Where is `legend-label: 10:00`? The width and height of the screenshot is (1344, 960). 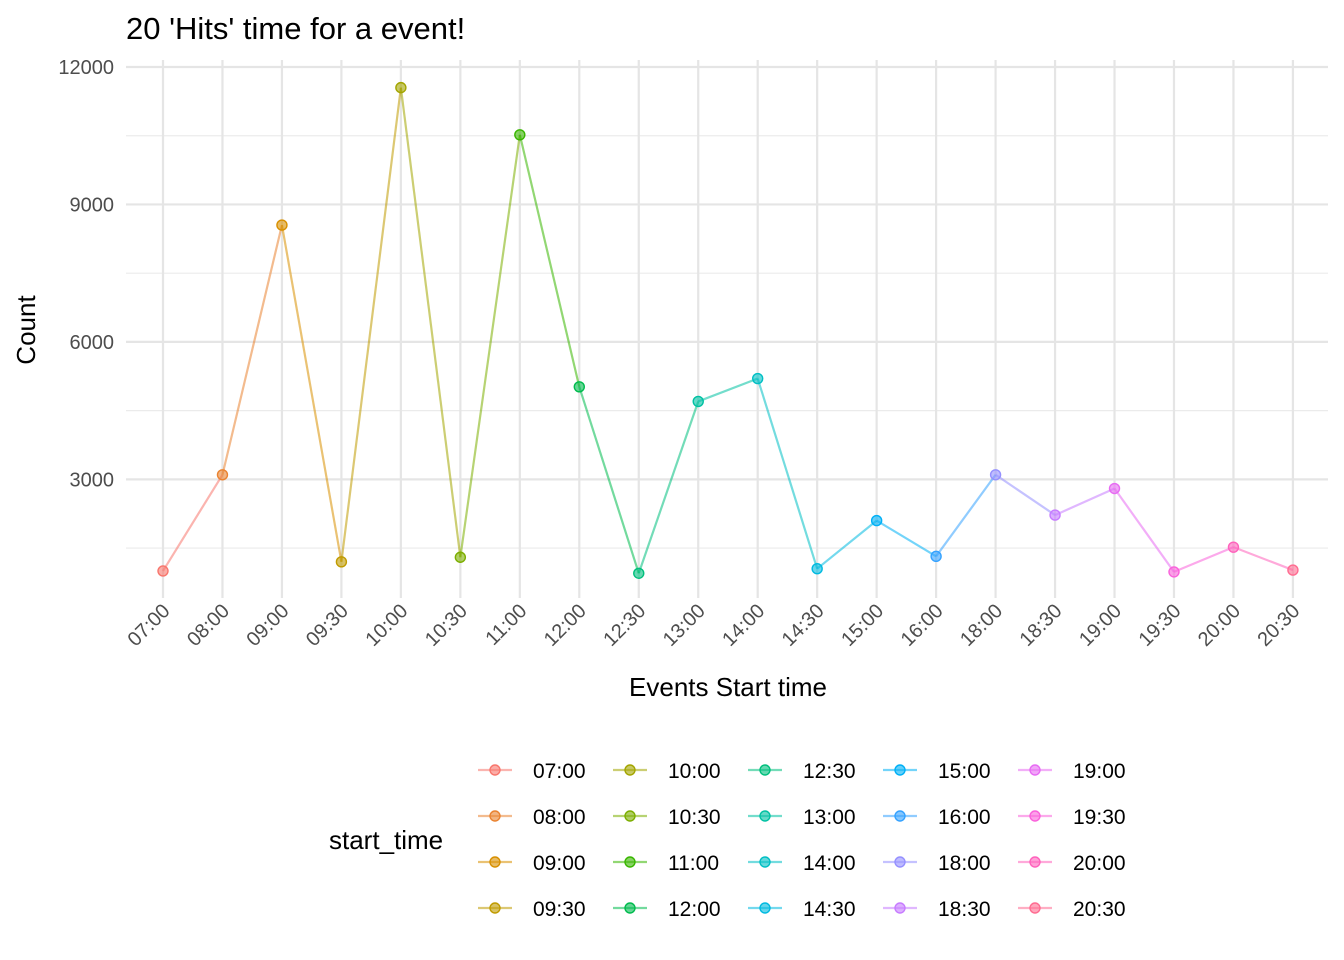
legend-label: 10:00 is located at coordinates (694, 771).